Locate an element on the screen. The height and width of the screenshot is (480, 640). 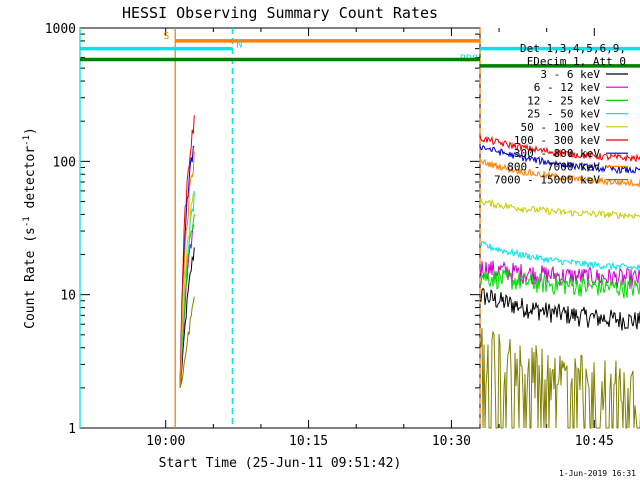
x-tick-label: 10:45 is located at coordinates (594, 441).